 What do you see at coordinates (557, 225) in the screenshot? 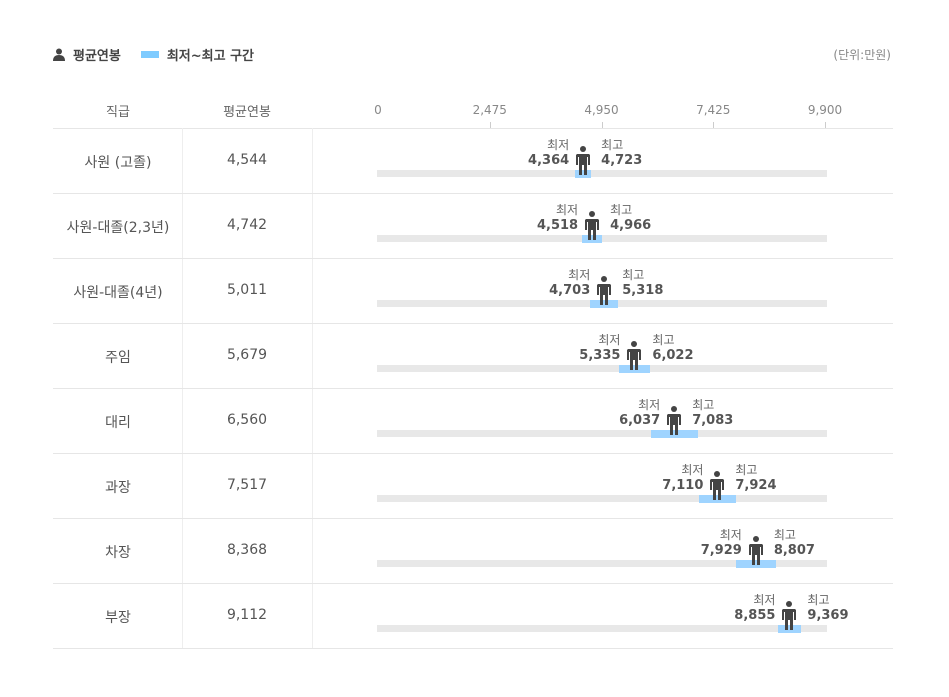
I see `min-value: 4,518` at bounding box center [557, 225].